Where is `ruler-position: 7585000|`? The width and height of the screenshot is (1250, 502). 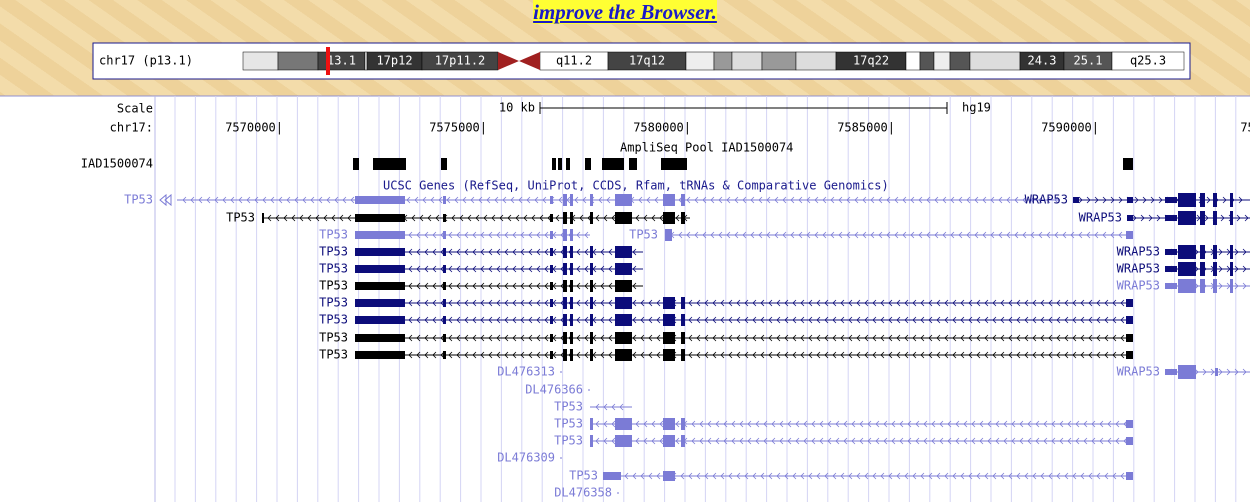 ruler-position: 7585000| is located at coordinates (866, 128).